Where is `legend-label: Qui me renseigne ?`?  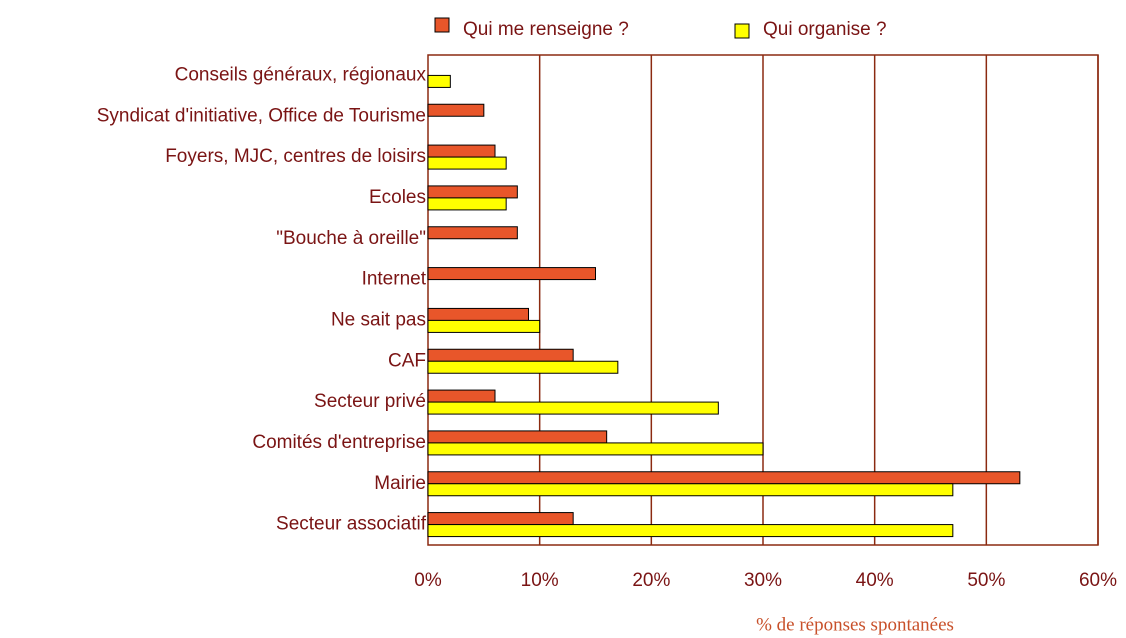 legend-label: Qui me renseigne ? is located at coordinates (546, 29).